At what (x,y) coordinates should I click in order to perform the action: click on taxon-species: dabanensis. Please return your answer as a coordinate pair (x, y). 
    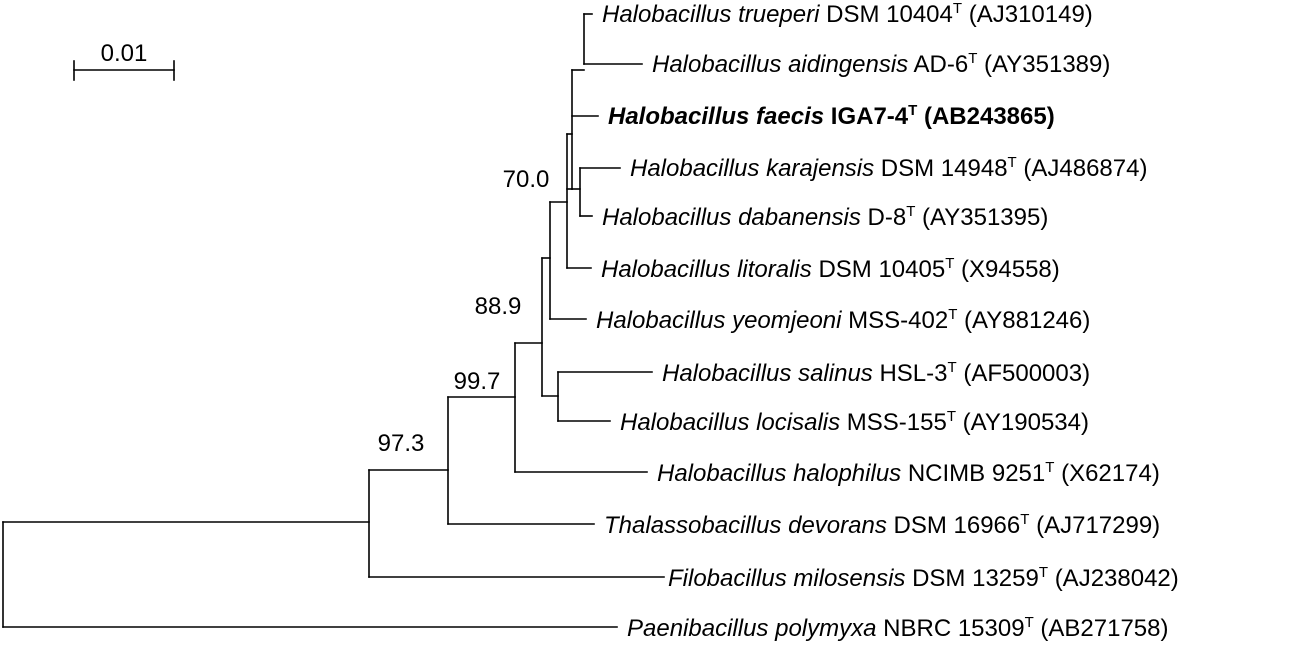
    Looking at the image, I should click on (799, 217).